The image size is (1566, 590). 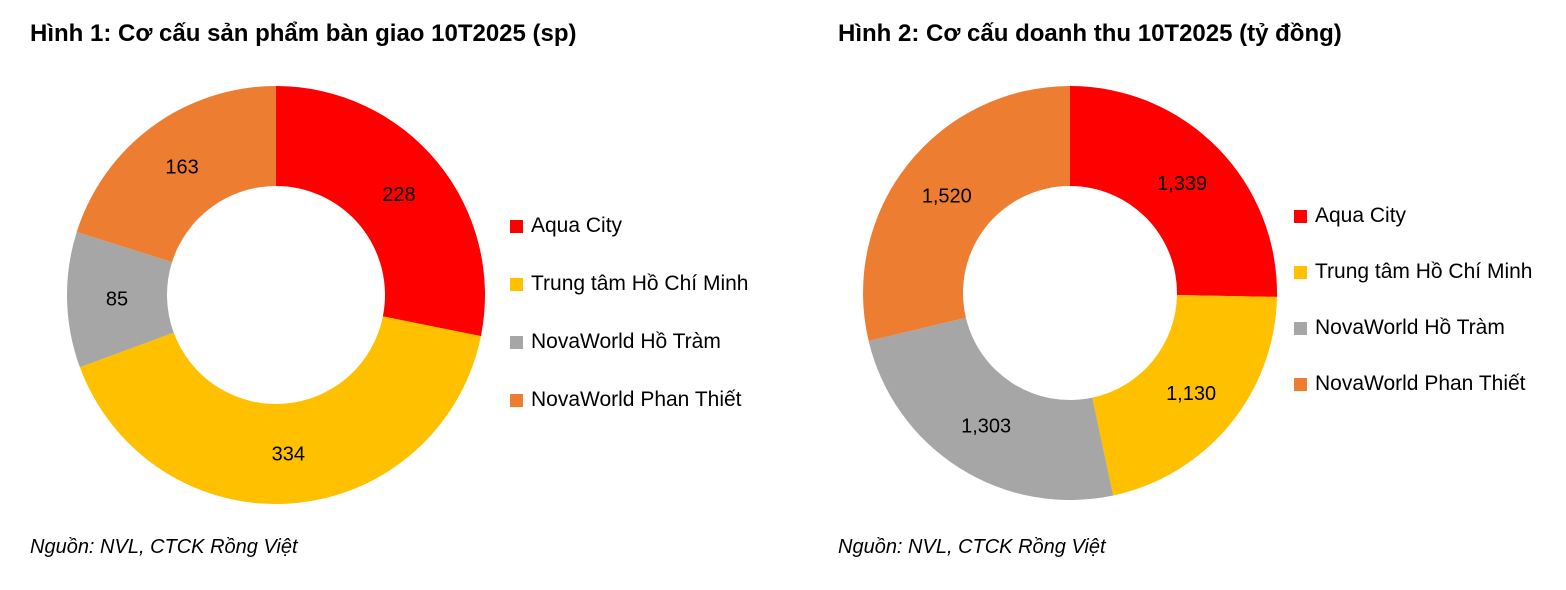 What do you see at coordinates (1182, 184) in the screenshot?
I see `data-label-aqua-city: 1,339` at bounding box center [1182, 184].